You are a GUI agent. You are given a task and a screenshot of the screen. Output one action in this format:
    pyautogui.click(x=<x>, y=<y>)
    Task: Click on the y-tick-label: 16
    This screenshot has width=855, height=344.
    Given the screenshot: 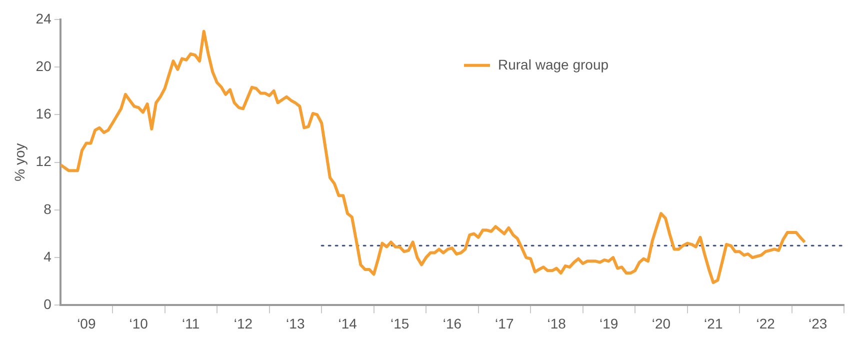 What is the action you would take?
    pyautogui.click(x=44, y=114)
    